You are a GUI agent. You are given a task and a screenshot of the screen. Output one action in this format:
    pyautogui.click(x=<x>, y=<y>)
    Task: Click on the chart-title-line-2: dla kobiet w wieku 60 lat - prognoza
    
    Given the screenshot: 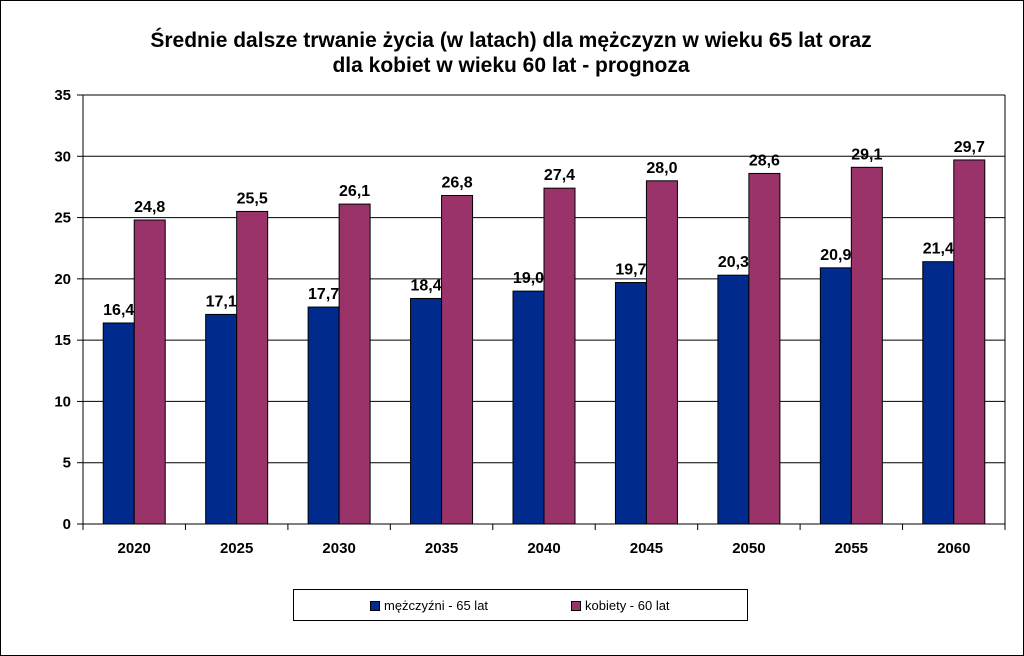 What is the action you would take?
    pyautogui.click(x=510, y=65)
    